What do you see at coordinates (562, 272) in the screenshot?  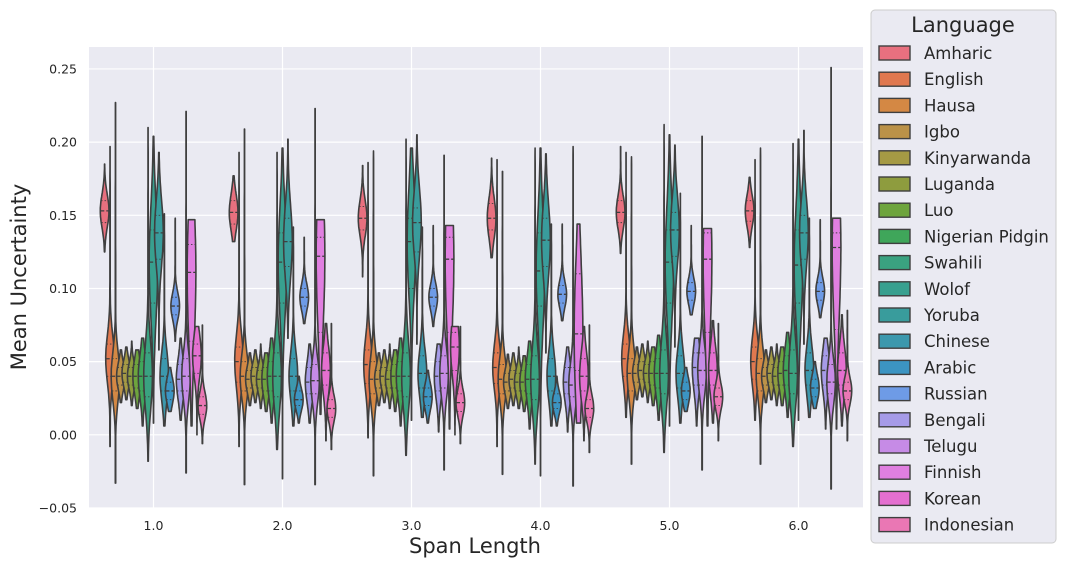 I see `violin-russian-4.0` at bounding box center [562, 272].